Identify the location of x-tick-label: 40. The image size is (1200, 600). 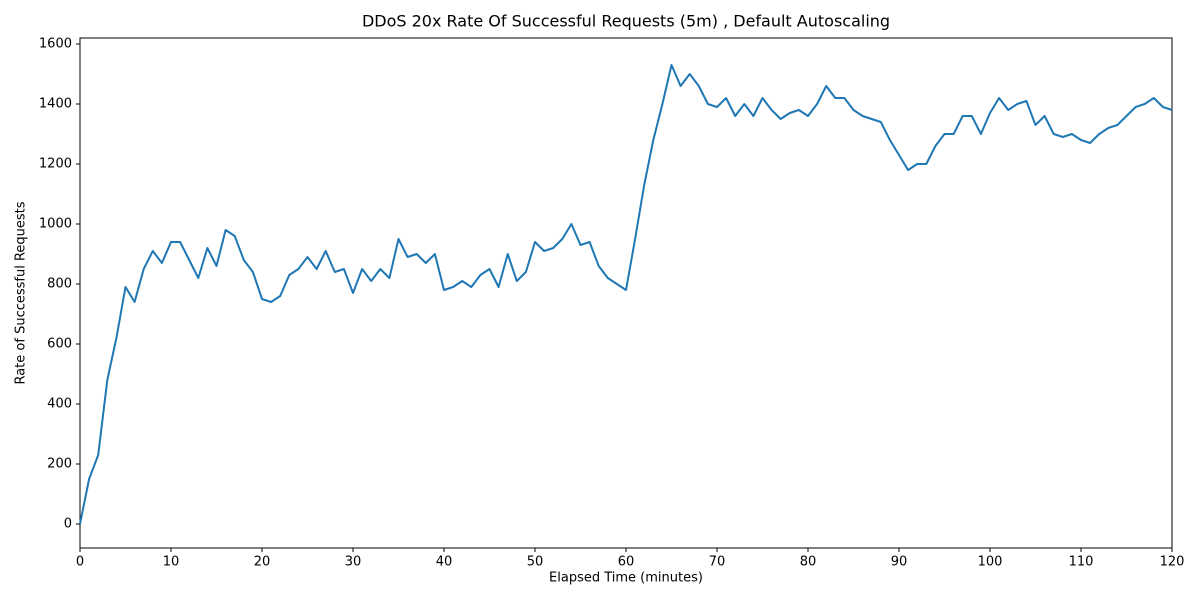
(444, 562).